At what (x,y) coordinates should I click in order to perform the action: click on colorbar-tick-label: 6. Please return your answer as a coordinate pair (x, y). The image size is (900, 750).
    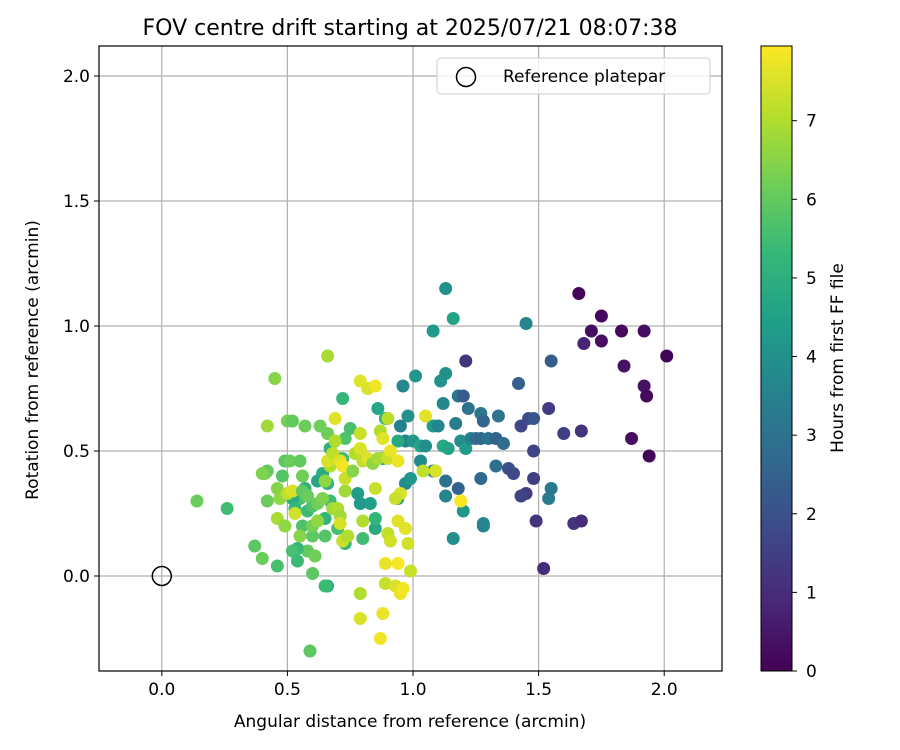
    Looking at the image, I should click on (811, 200).